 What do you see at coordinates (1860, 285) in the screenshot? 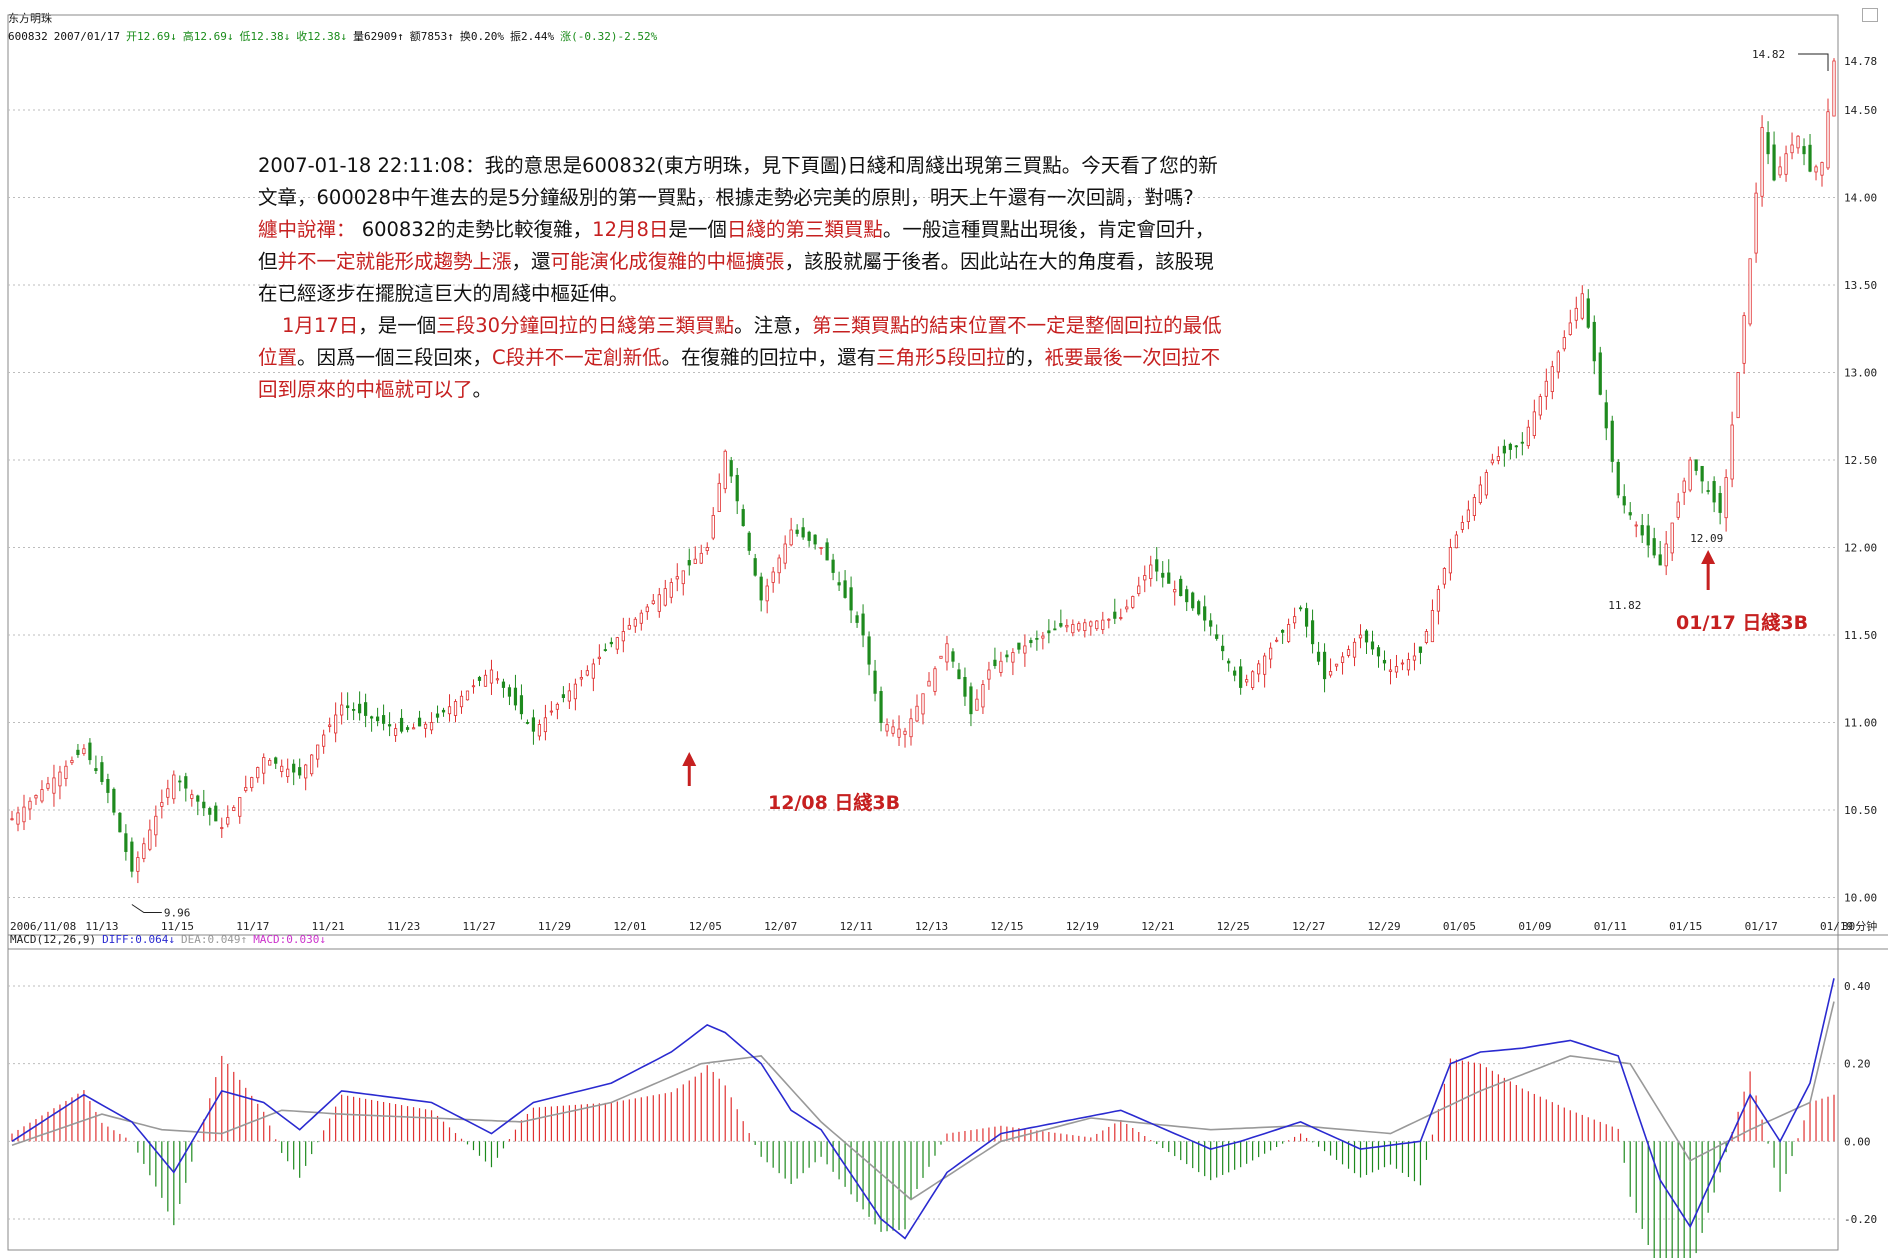
I see `price-tick-label: 13.50` at bounding box center [1860, 285].